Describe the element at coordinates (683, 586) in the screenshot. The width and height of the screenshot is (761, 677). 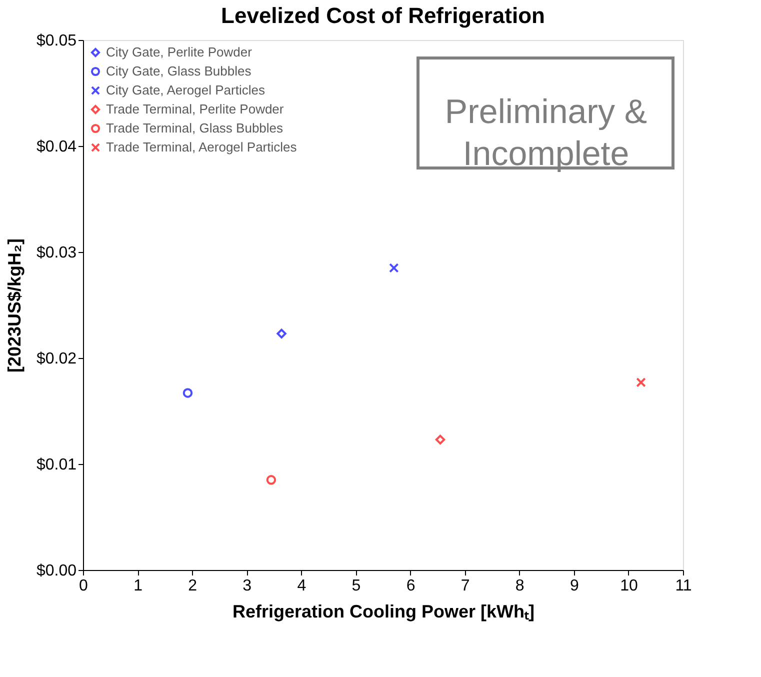
I see `x-tick-label: 11` at that location.